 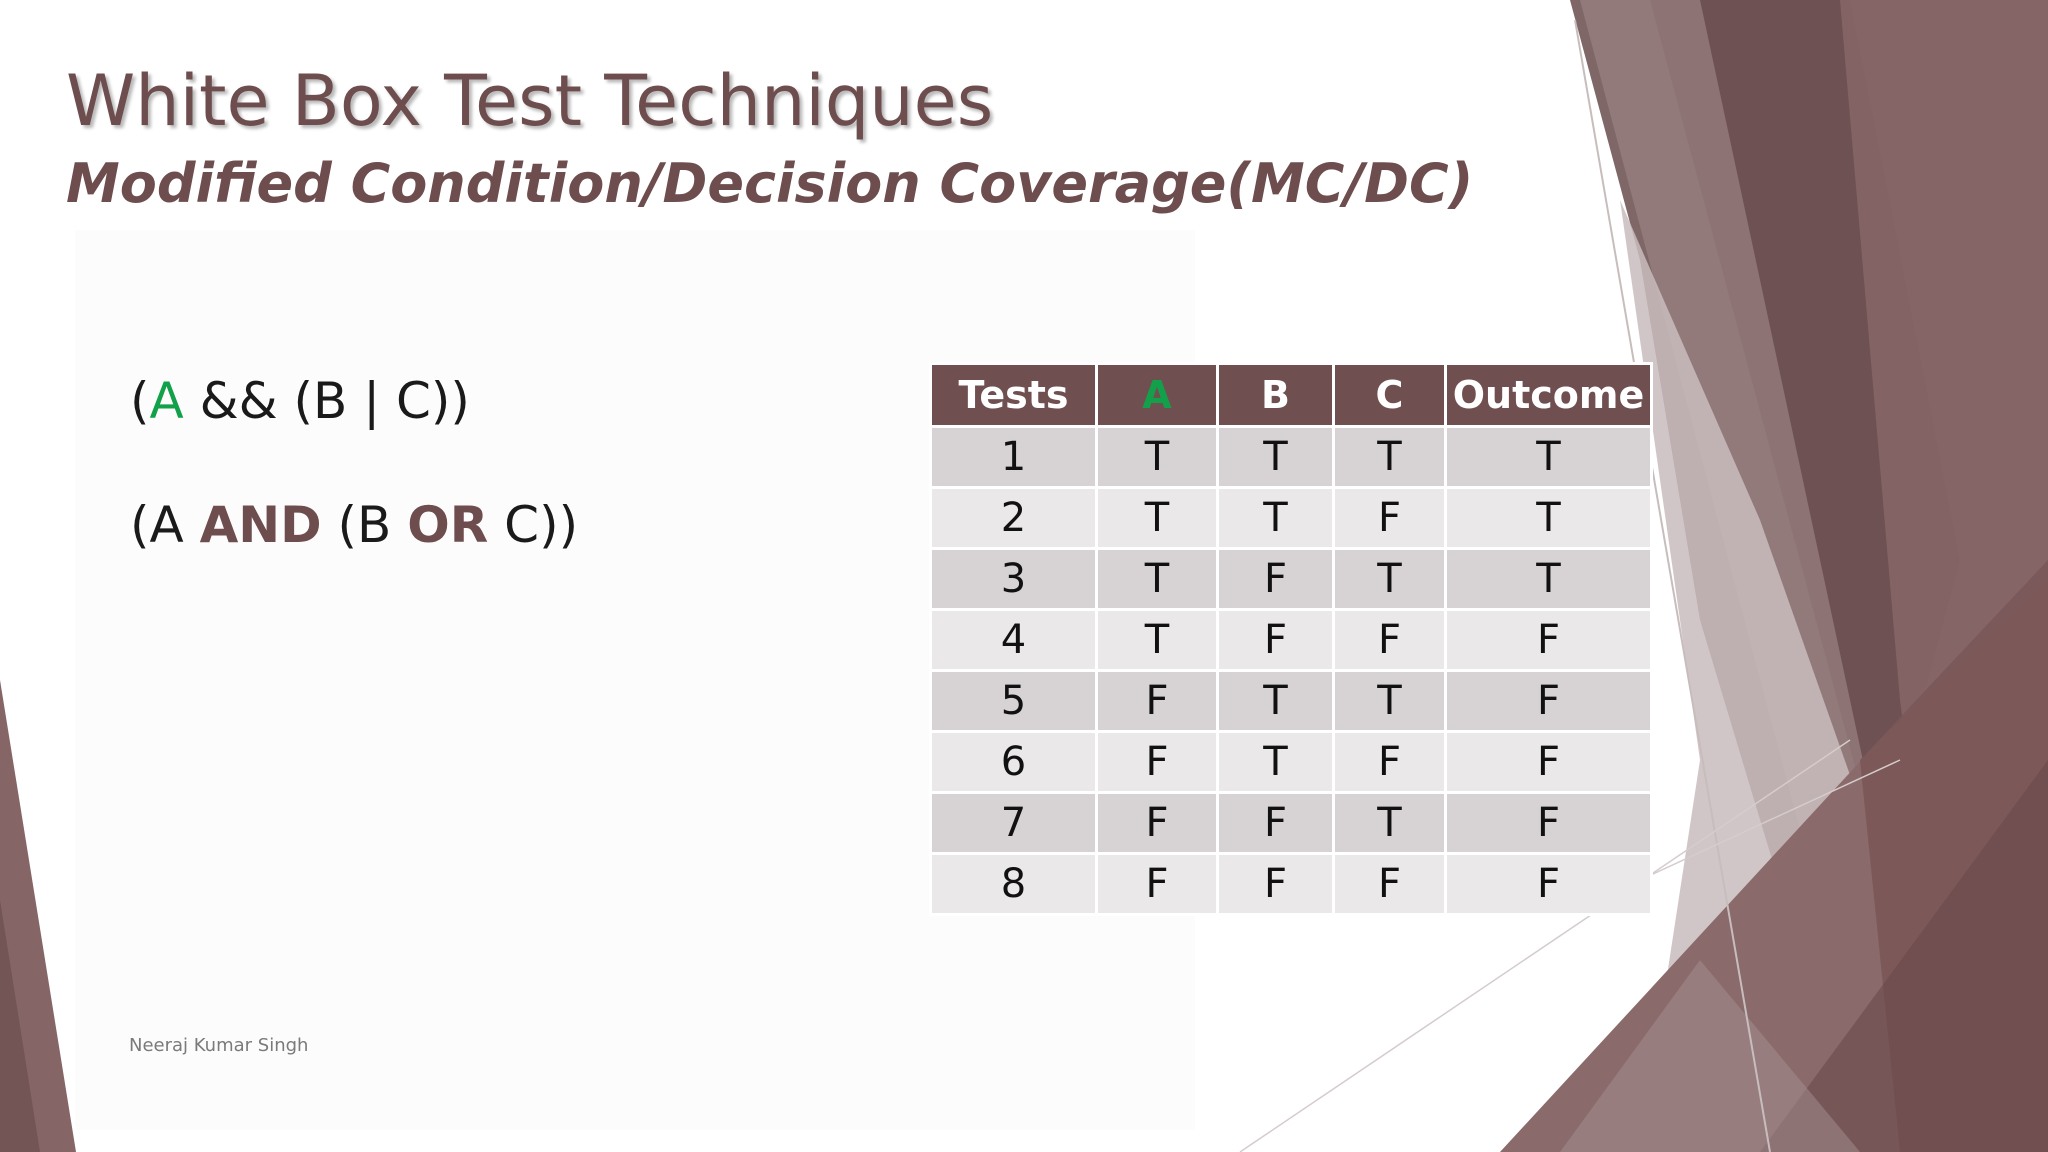 What do you see at coordinates (533, 525) in the screenshot?
I see `expr-part-3: C))` at bounding box center [533, 525].